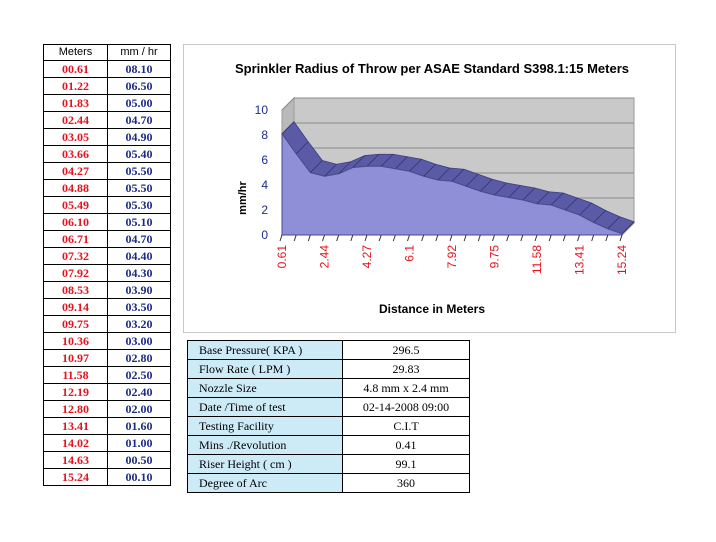 This screenshot has height=542, width=716. Describe the element at coordinates (75, 222) in the screenshot. I see `distance-cell: 06.10` at that location.